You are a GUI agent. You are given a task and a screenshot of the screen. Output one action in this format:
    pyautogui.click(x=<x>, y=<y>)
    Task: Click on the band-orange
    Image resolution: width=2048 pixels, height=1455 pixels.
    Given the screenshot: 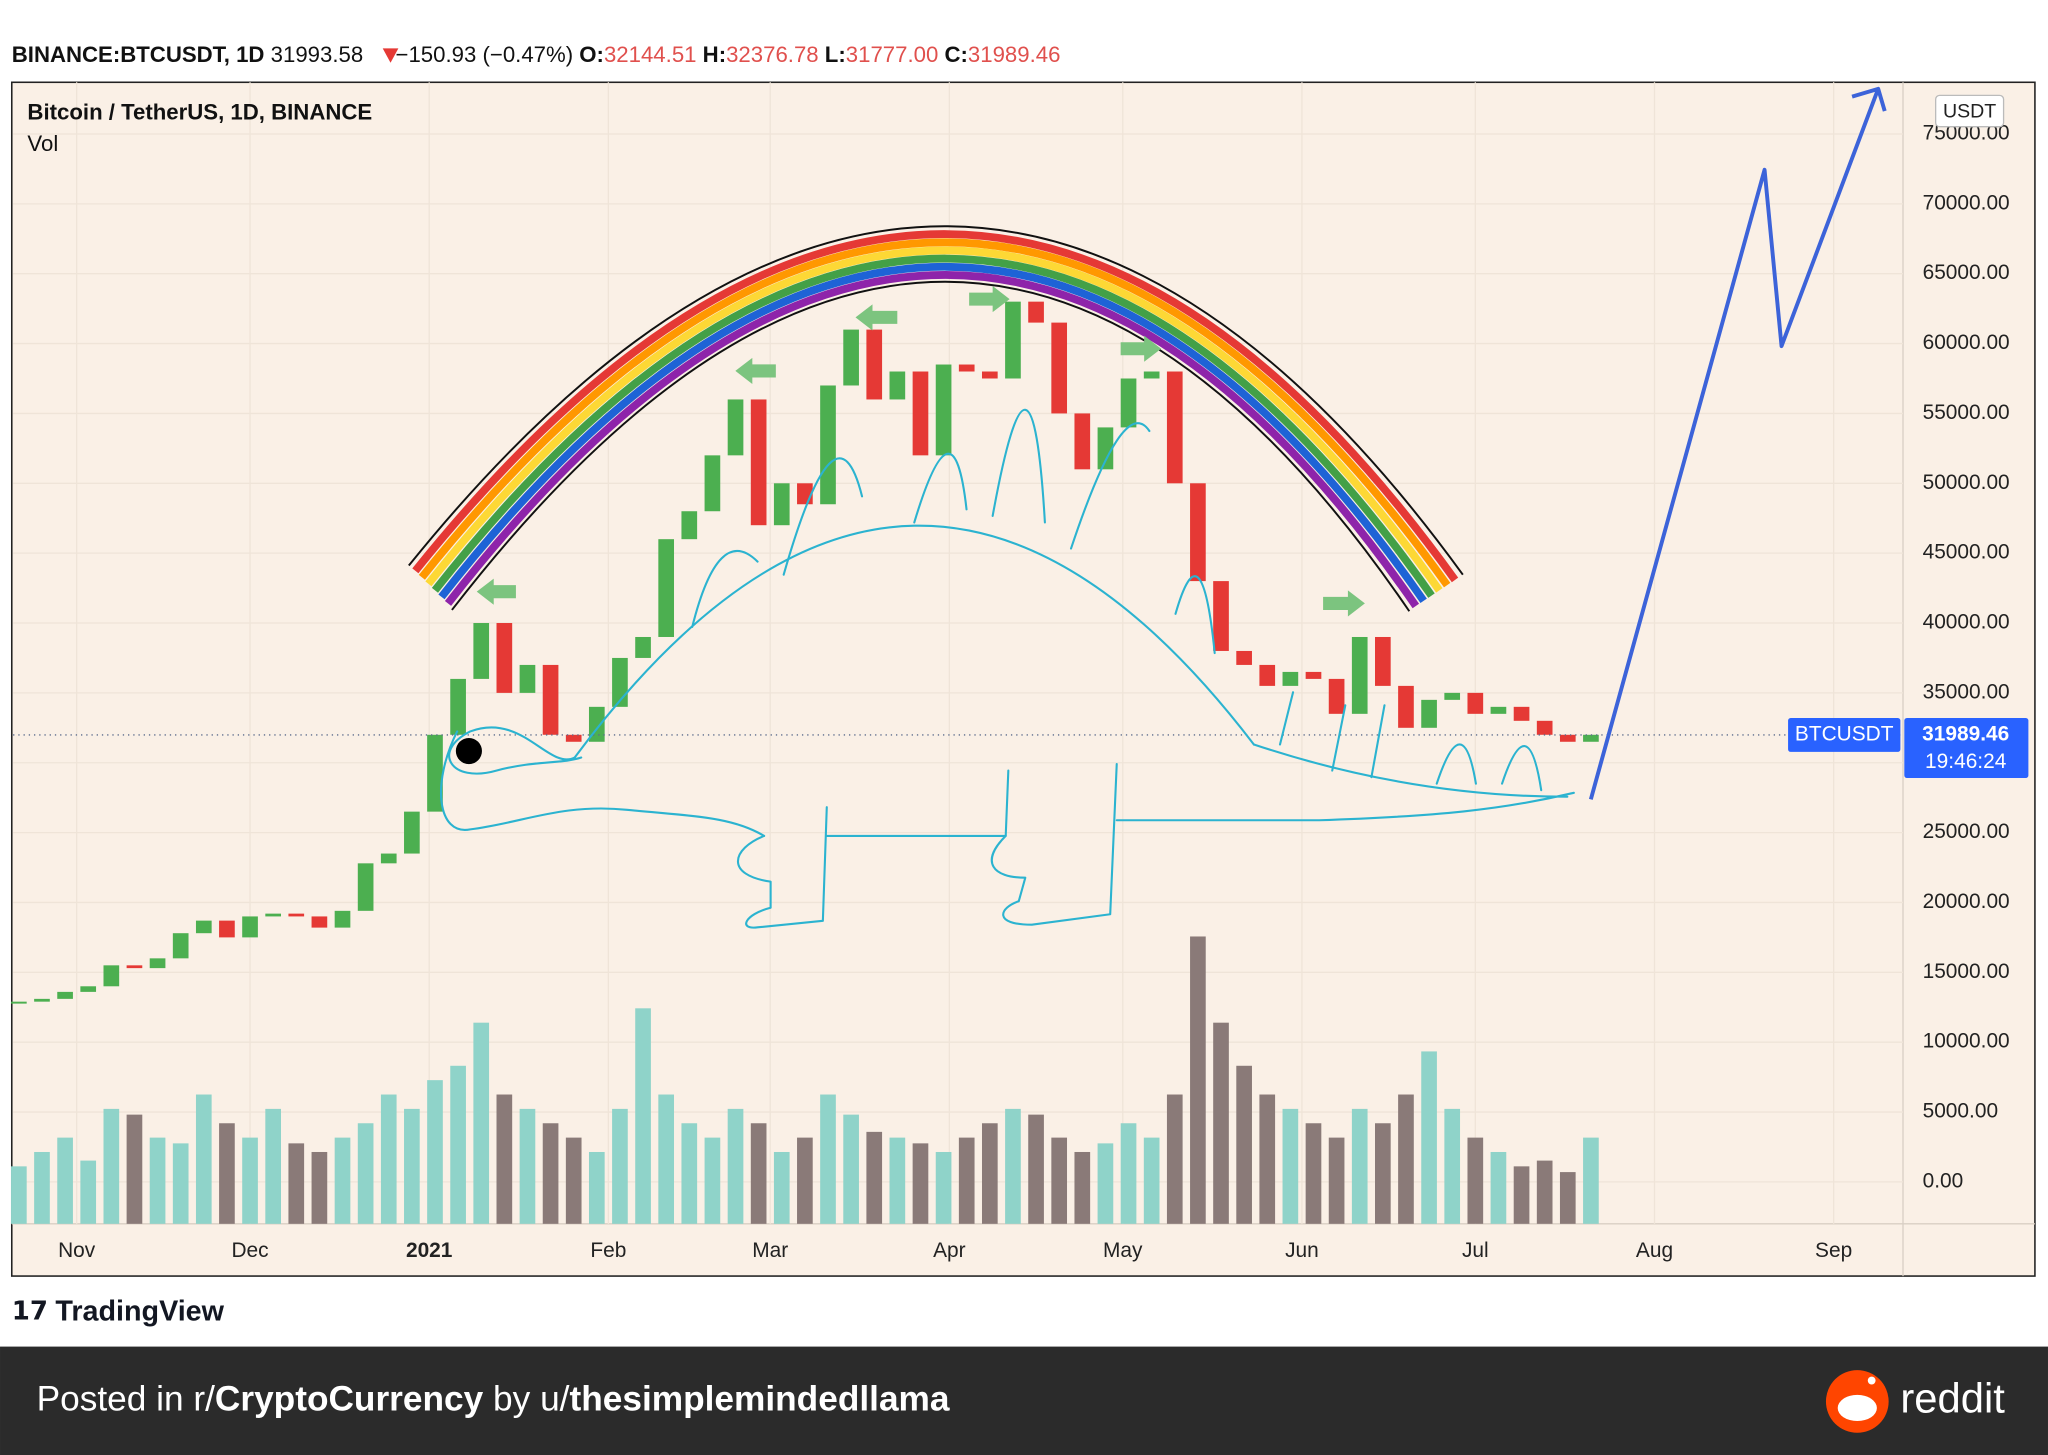 What is the action you would take?
    pyautogui.click(x=934, y=413)
    